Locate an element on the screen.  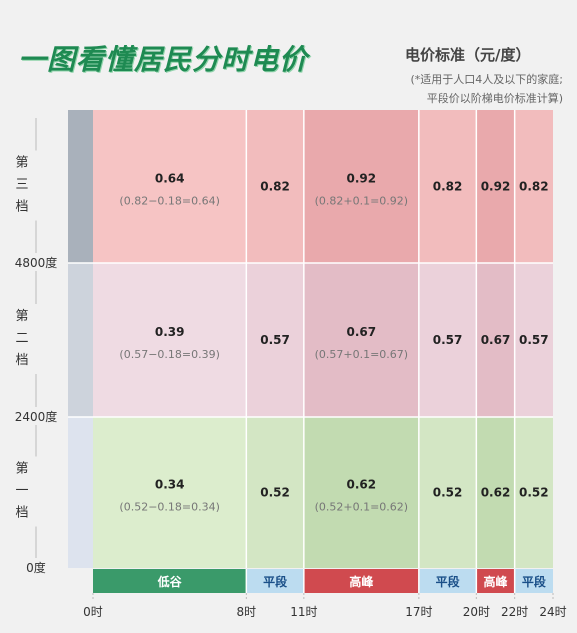
price-value: 0.64 is located at coordinates (170, 179).